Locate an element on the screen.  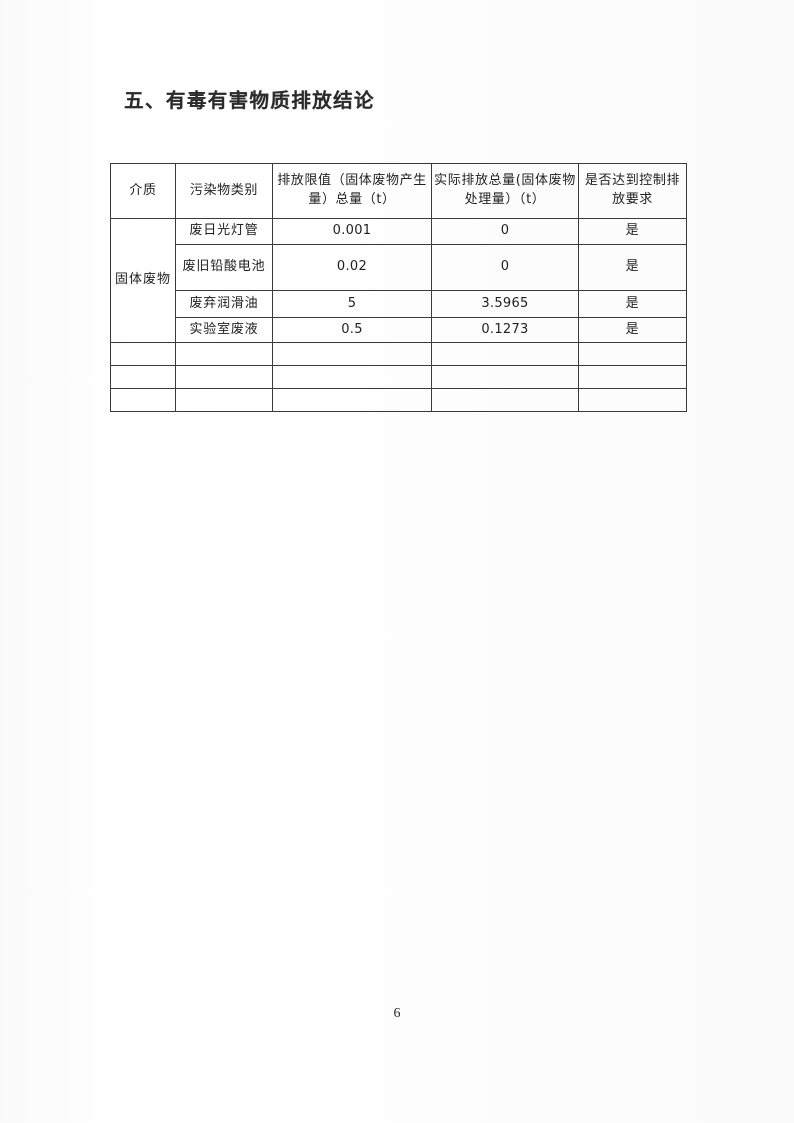
table-row: 废旧铅酸电池 0.02 0 是 is located at coordinates (399, 267).